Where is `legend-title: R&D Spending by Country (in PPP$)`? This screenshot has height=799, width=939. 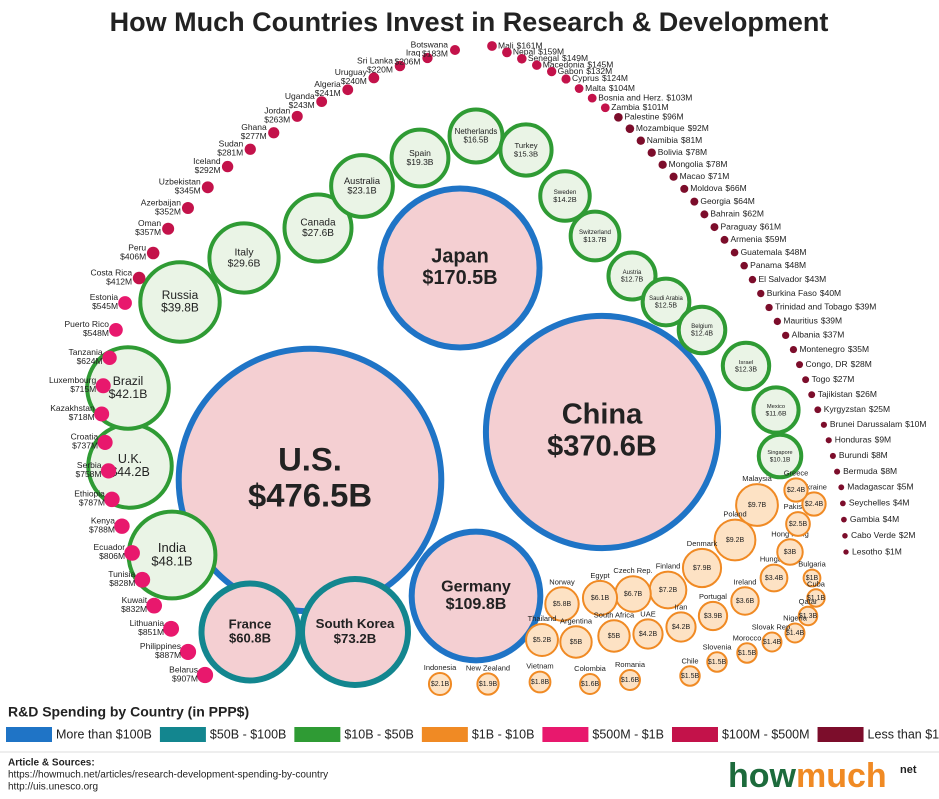 legend-title: R&D Spending by Country (in PPP$) is located at coordinates (128, 712).